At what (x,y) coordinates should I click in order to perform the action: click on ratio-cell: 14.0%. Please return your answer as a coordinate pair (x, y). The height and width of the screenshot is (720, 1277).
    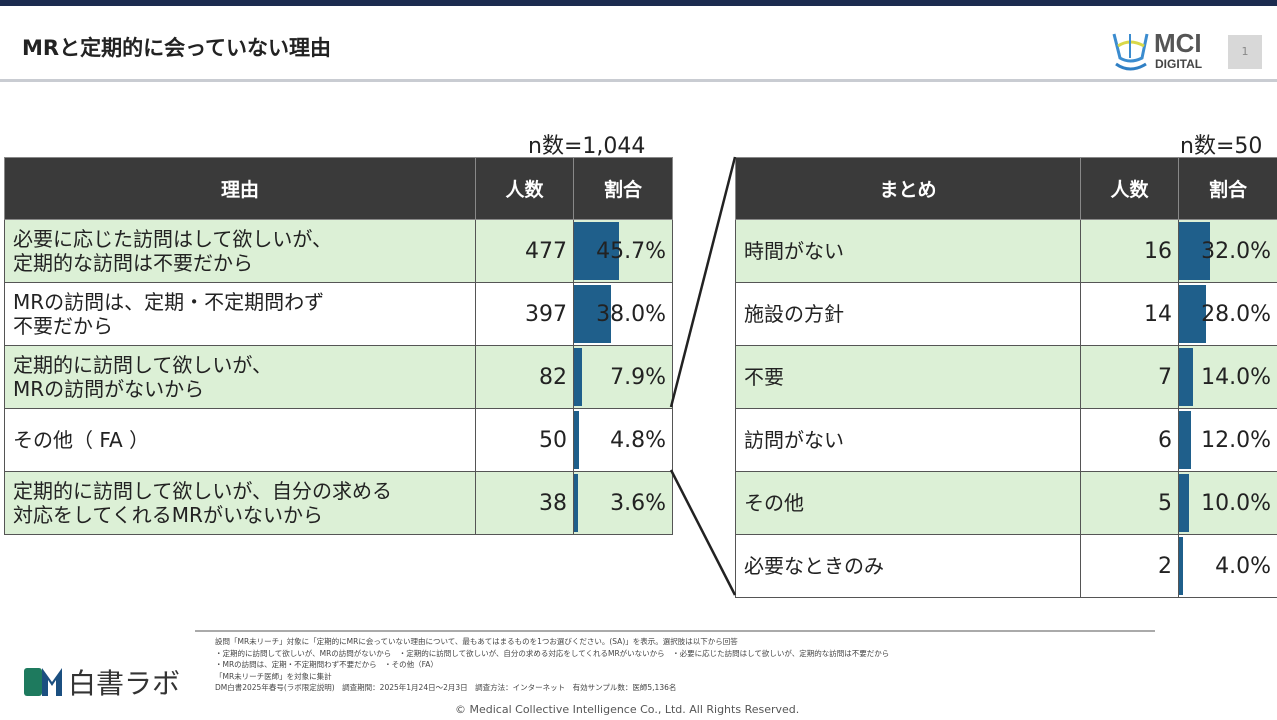
    Looking at the image, I should click on (1227, 377).